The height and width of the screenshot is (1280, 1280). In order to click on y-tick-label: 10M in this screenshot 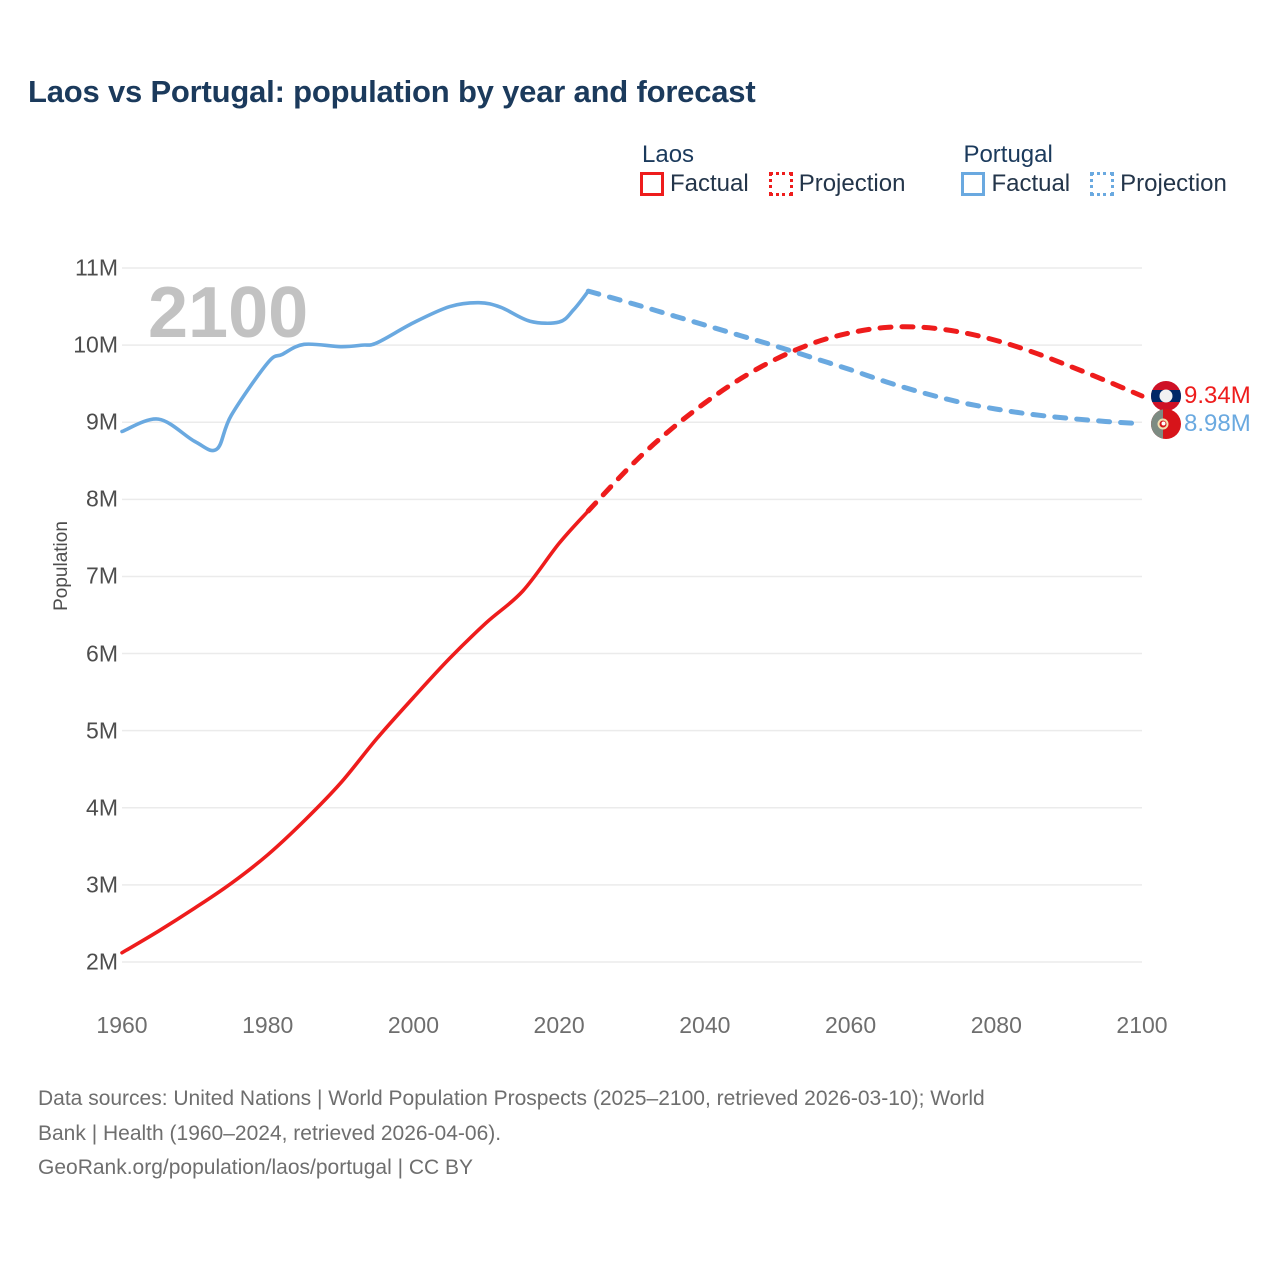, I will do `click(95, 344)`.